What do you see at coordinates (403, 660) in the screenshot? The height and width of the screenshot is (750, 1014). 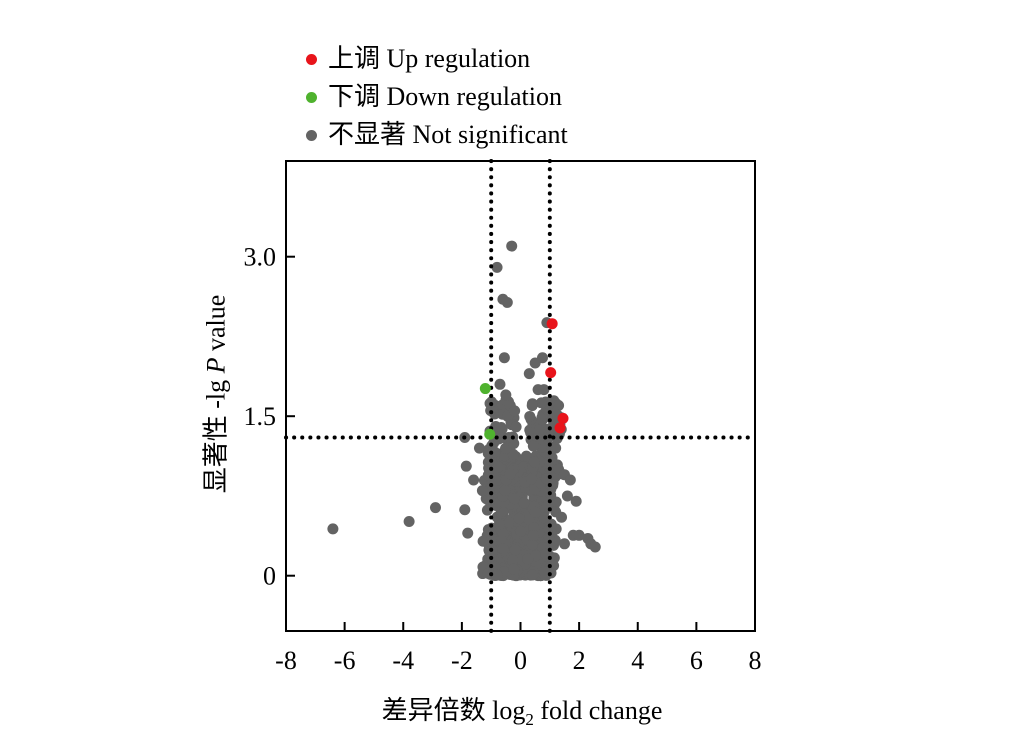 I see `x-tick-label: -4` at bounding box center [403, 660].